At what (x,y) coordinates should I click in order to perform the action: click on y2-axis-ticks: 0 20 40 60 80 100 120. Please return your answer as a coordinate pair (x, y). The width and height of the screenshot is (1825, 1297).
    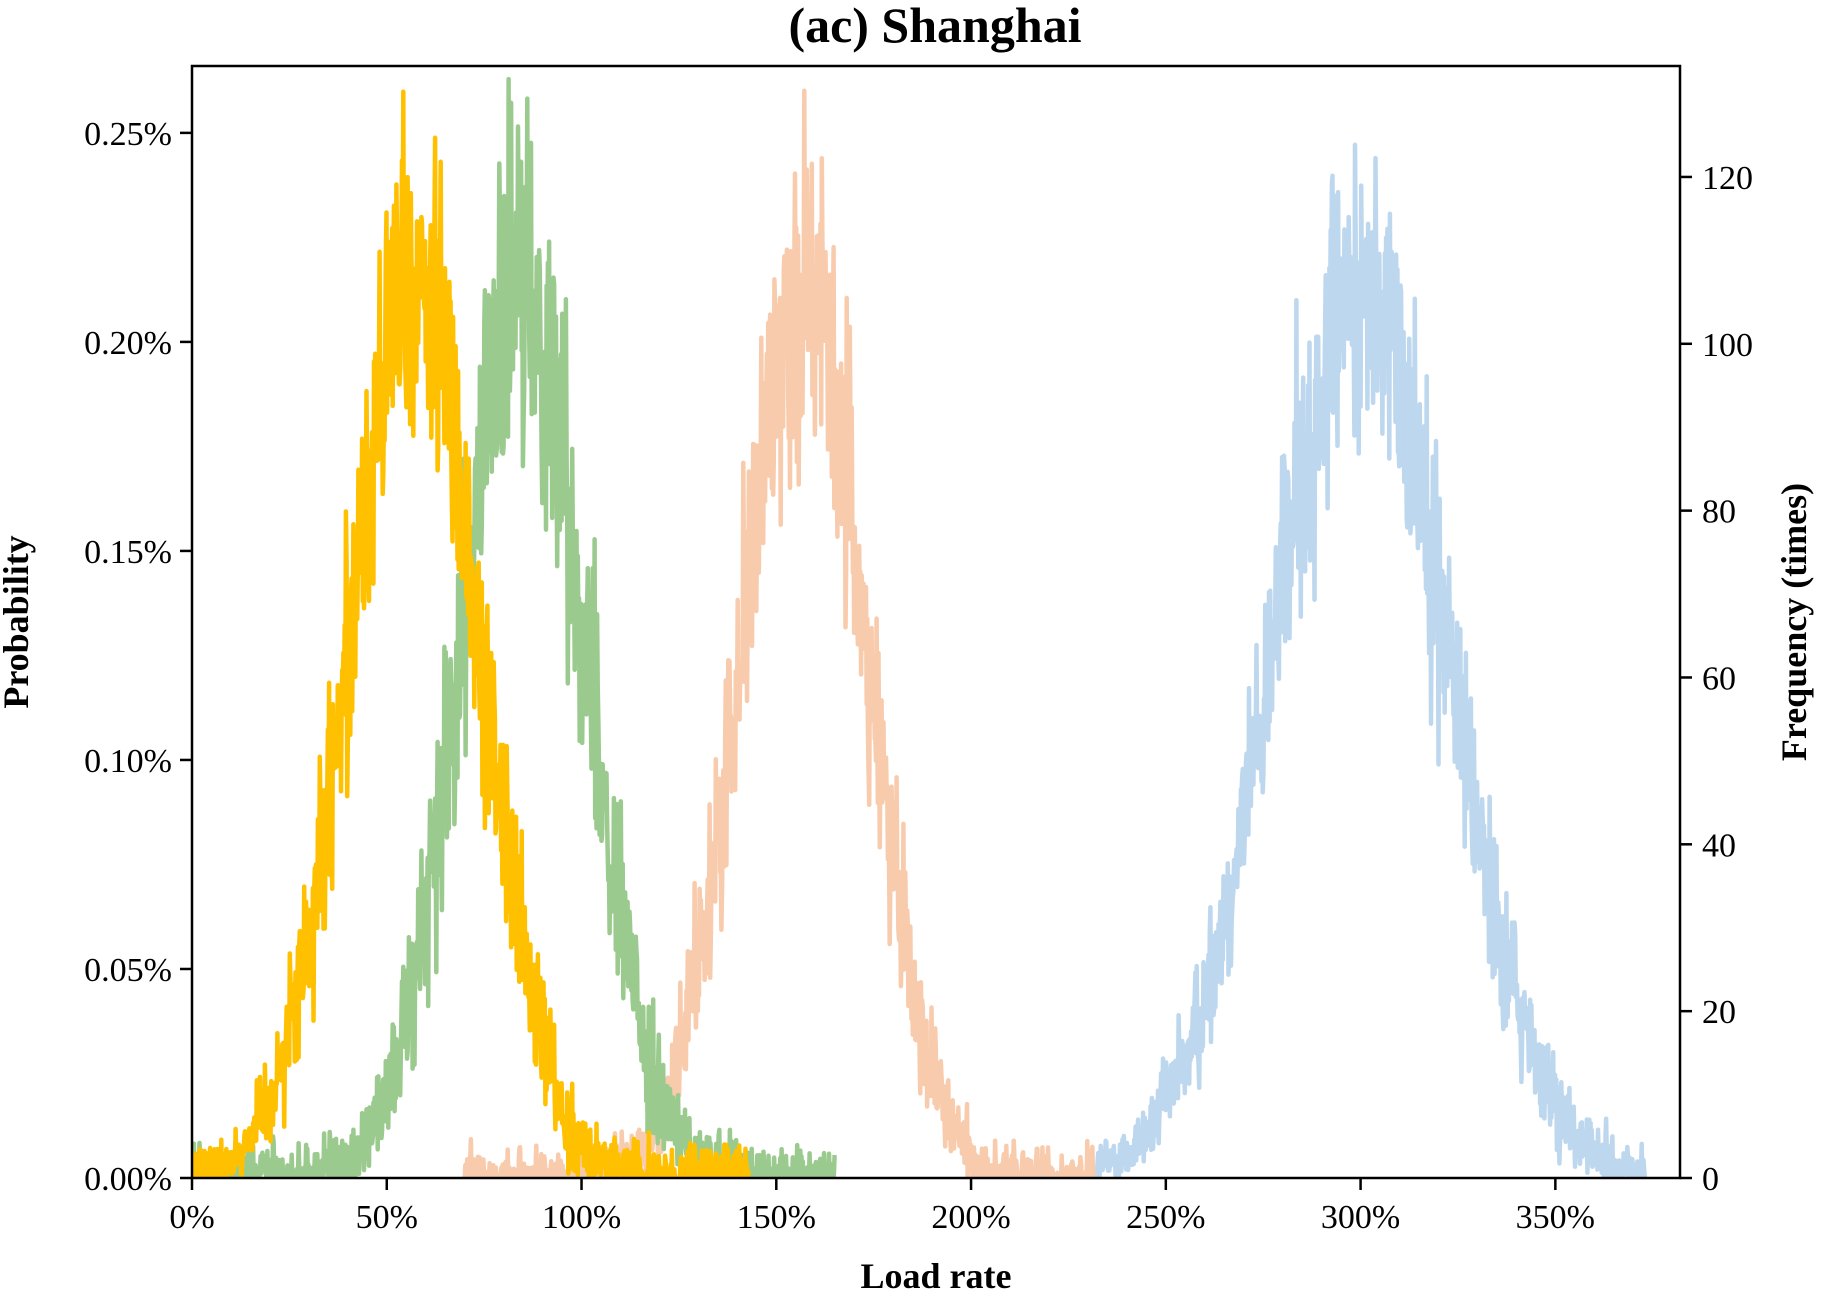
    Looking at the image, I should click on (1716, 679).